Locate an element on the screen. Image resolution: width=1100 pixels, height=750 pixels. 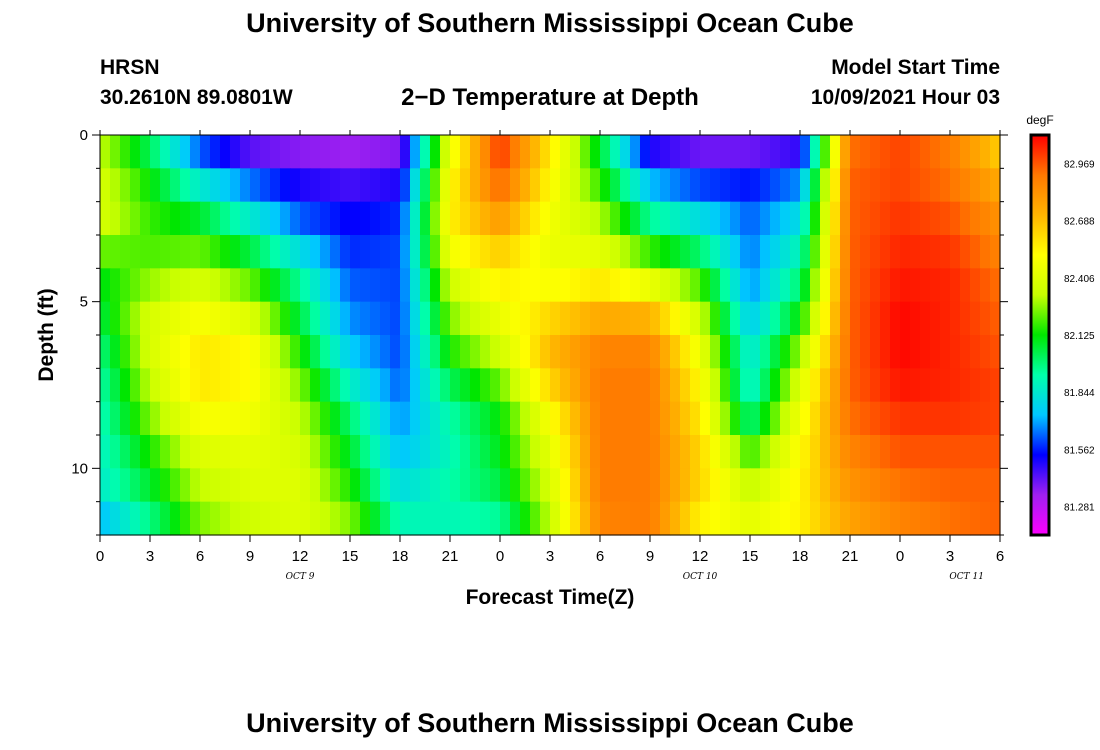
colorbar-tick-label: 81.844 is located at coordinates (1079, 393).